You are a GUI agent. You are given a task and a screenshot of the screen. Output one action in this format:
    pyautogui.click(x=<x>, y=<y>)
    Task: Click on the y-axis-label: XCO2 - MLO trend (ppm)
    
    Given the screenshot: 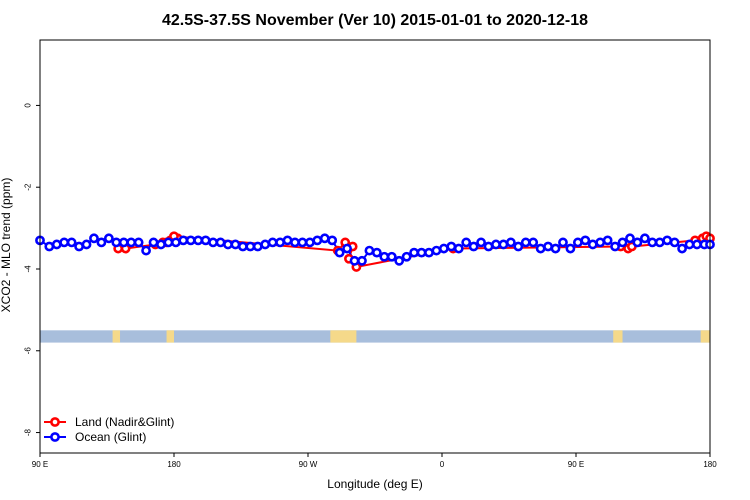 What is the action you would take?
    pyautogui.click(x=6, y=245)
    